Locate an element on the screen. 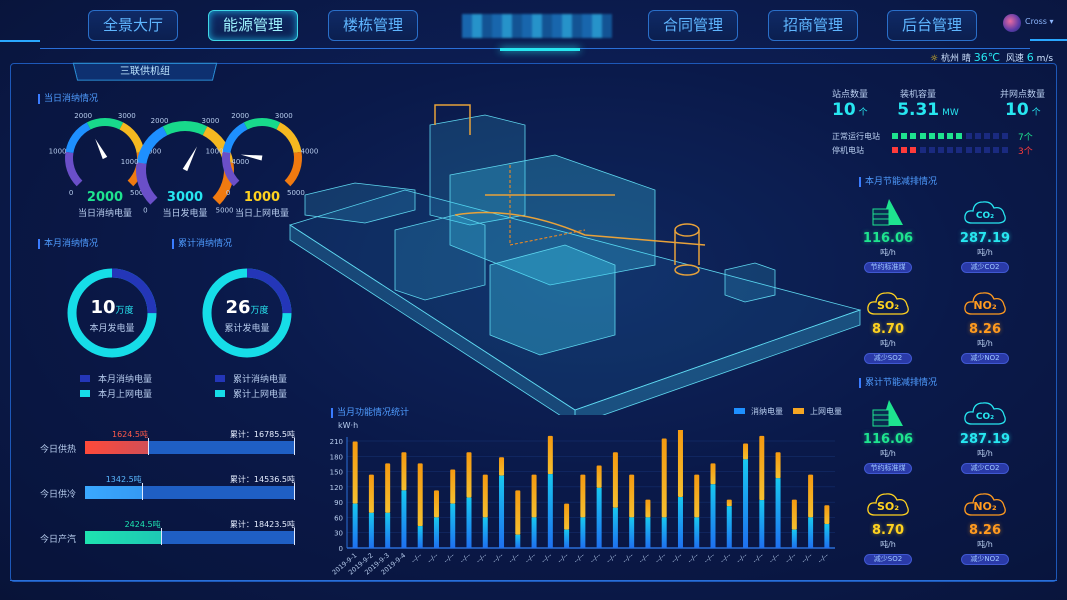 Image resolution: width=1067 pixels, height=600 pixels. legend-item: 消纳电量 is located at coordinates (758, 411).